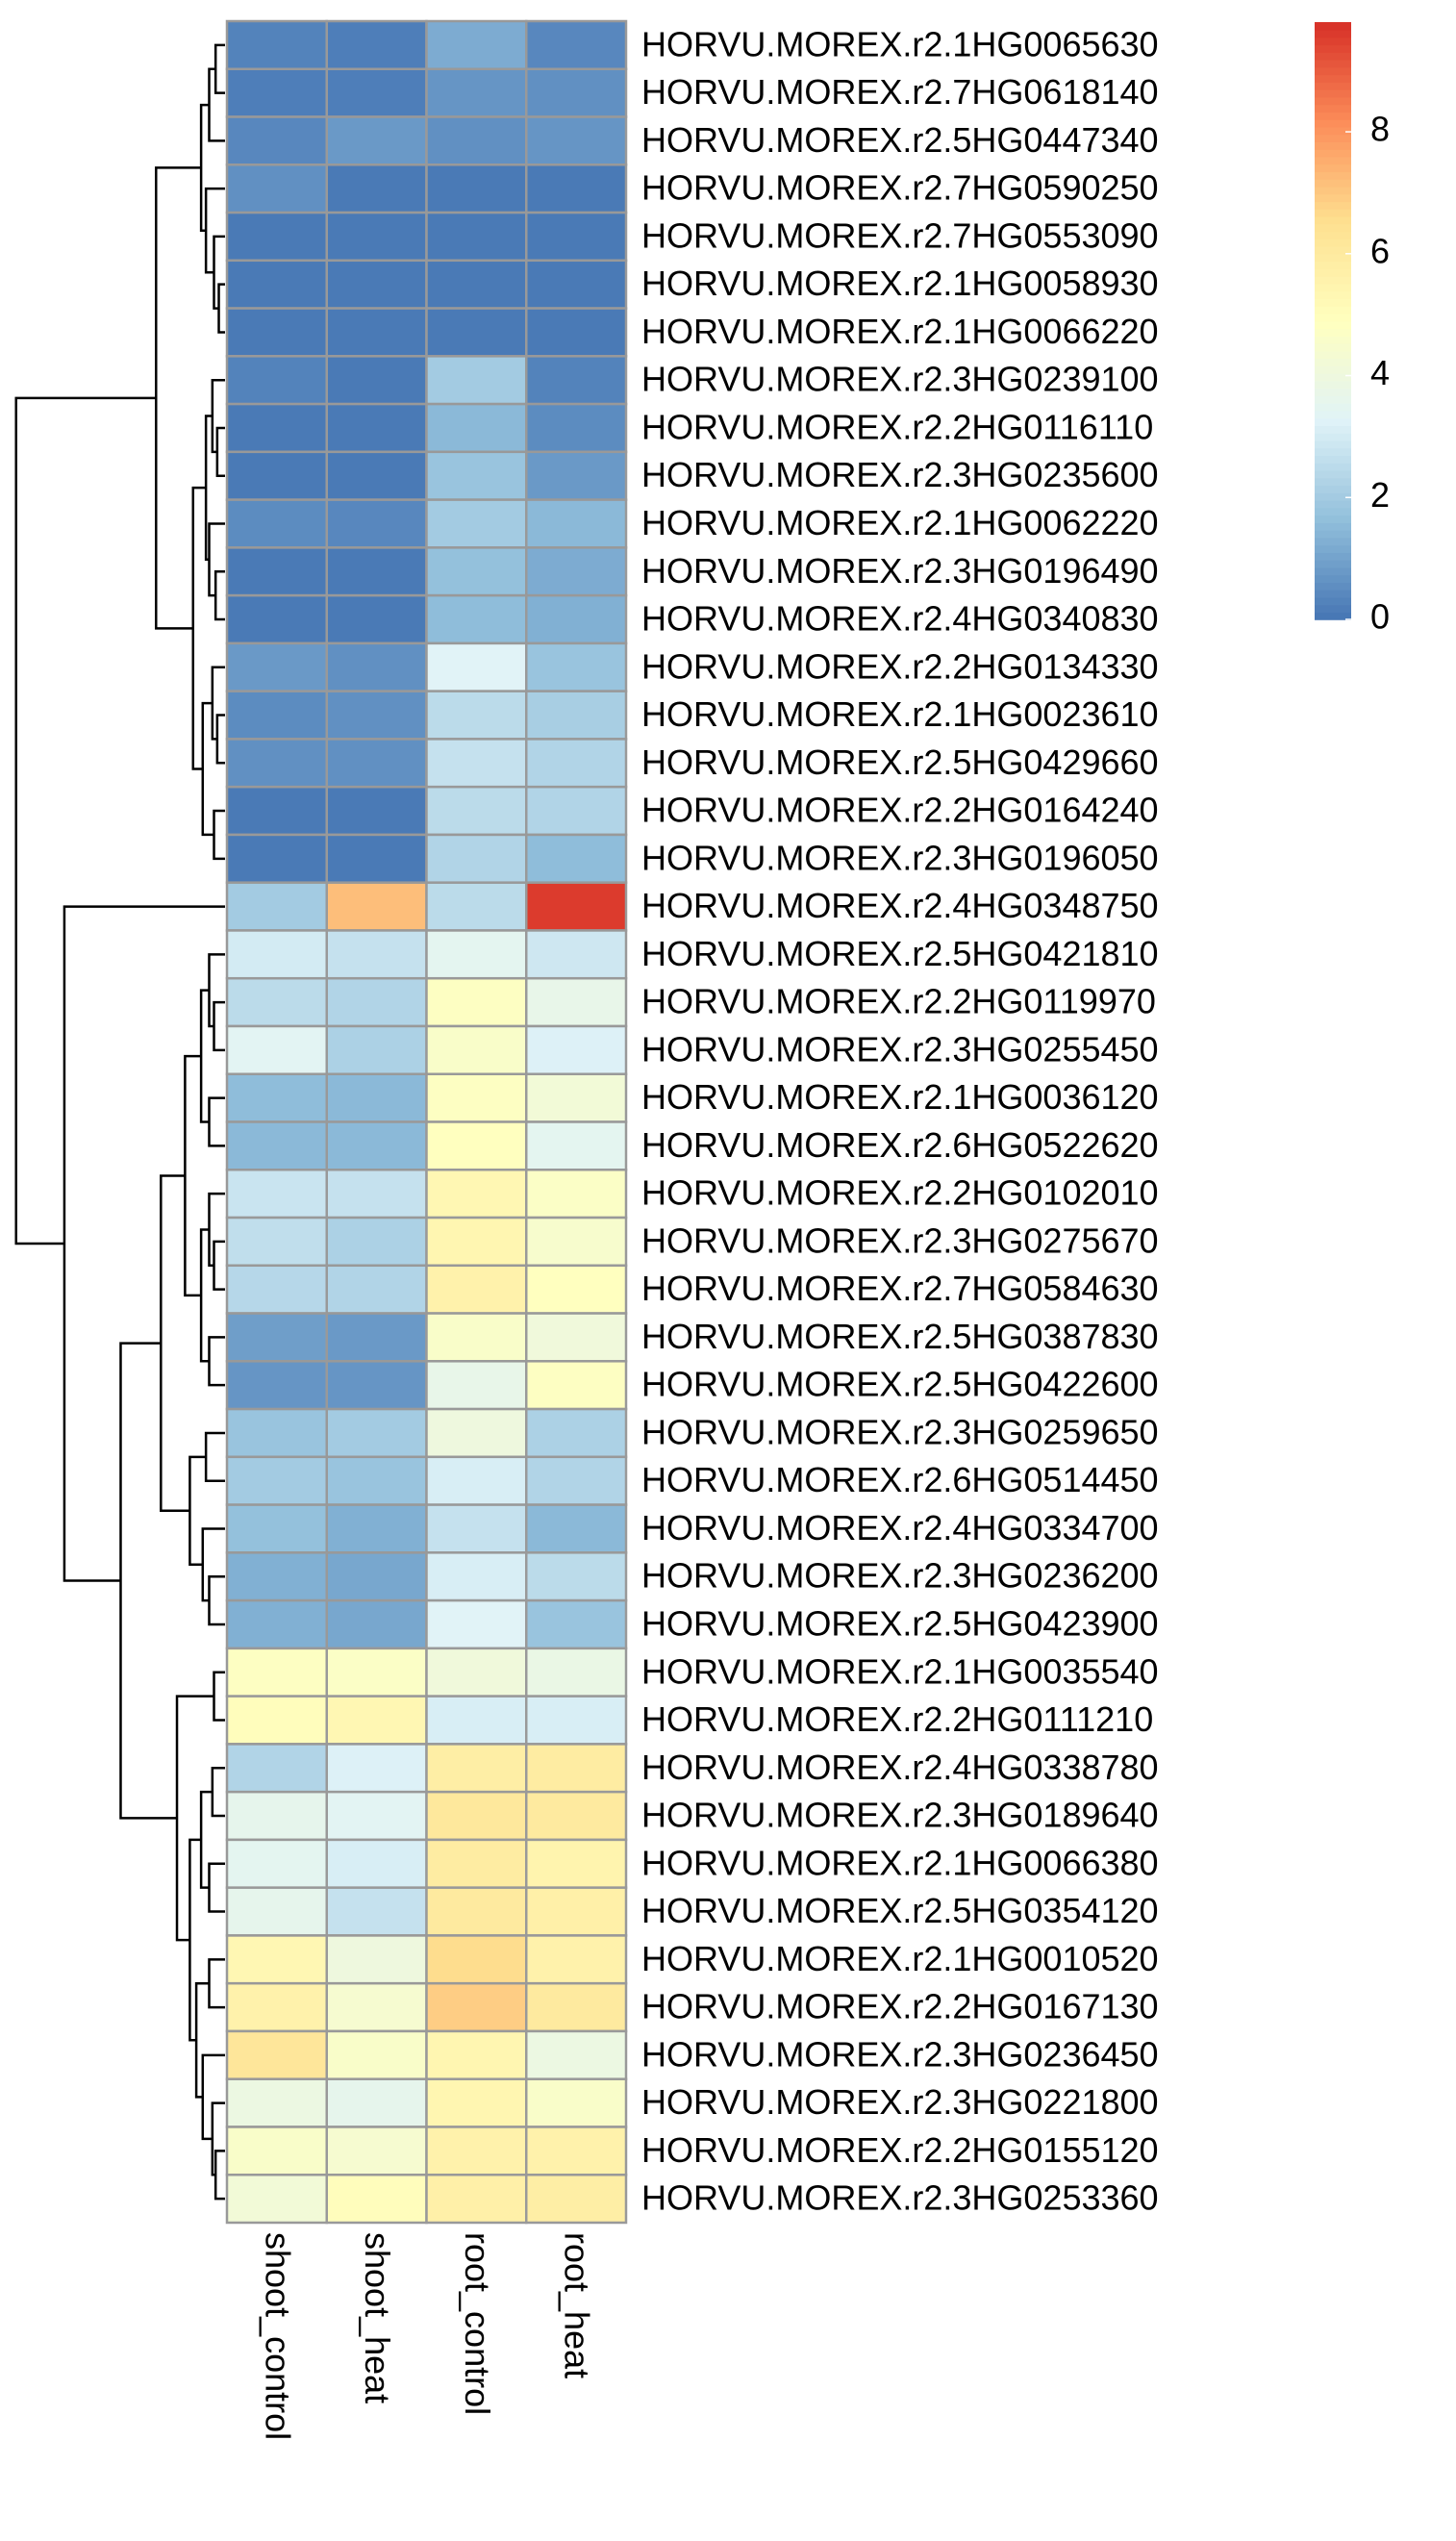 The image size is (1456, 2541). Describe the element at coordinates (377, 2317) in the screenshot. I see `column-label: shoot_heat` at that location.